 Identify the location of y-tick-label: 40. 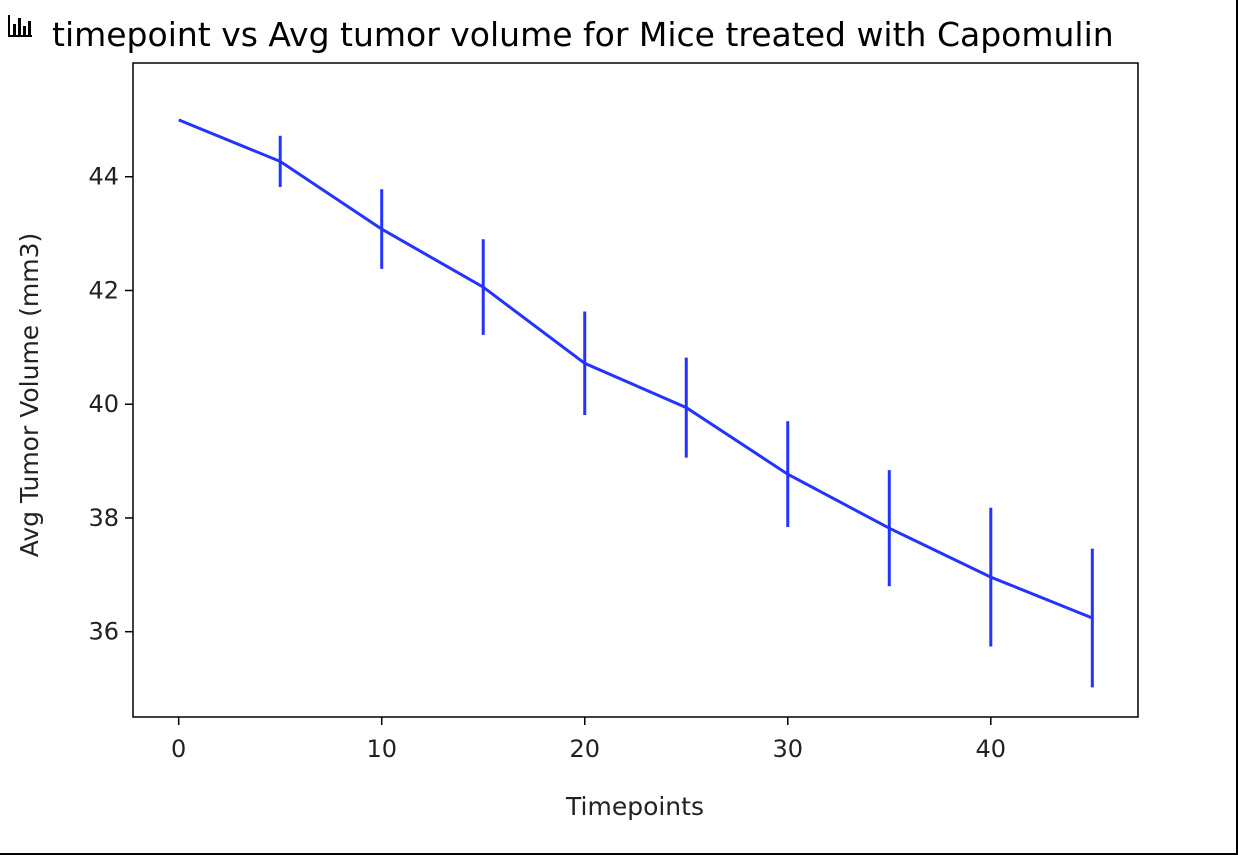
(103, 404).